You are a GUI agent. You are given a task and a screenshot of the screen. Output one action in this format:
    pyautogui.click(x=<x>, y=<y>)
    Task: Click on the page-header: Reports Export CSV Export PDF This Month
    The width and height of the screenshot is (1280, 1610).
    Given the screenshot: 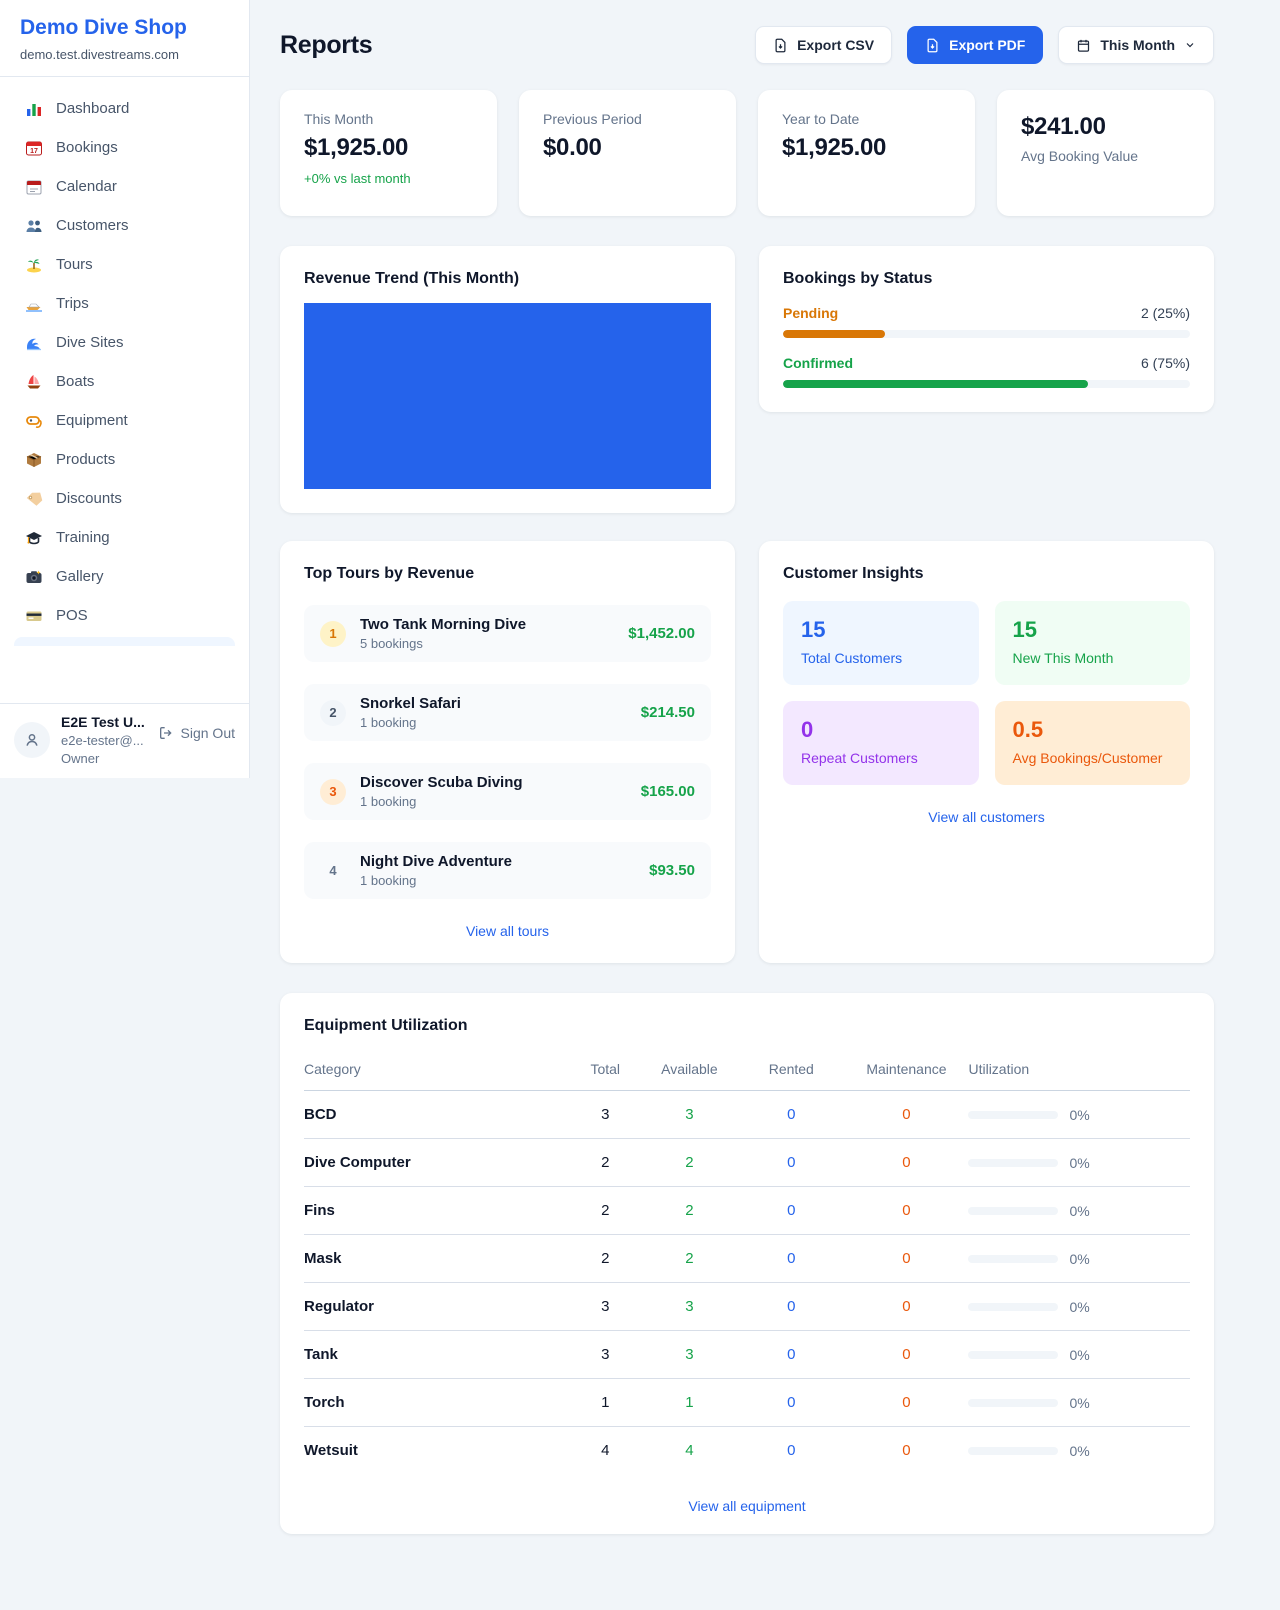 What is the action you would take?
    pyautogui.click(x=747, y=45)
    